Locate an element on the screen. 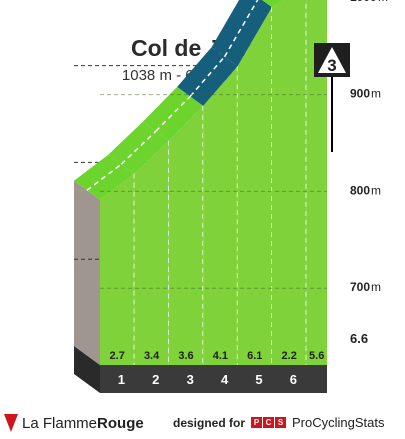  end-km-label: 6.6 is located at coordinates (359, 338).